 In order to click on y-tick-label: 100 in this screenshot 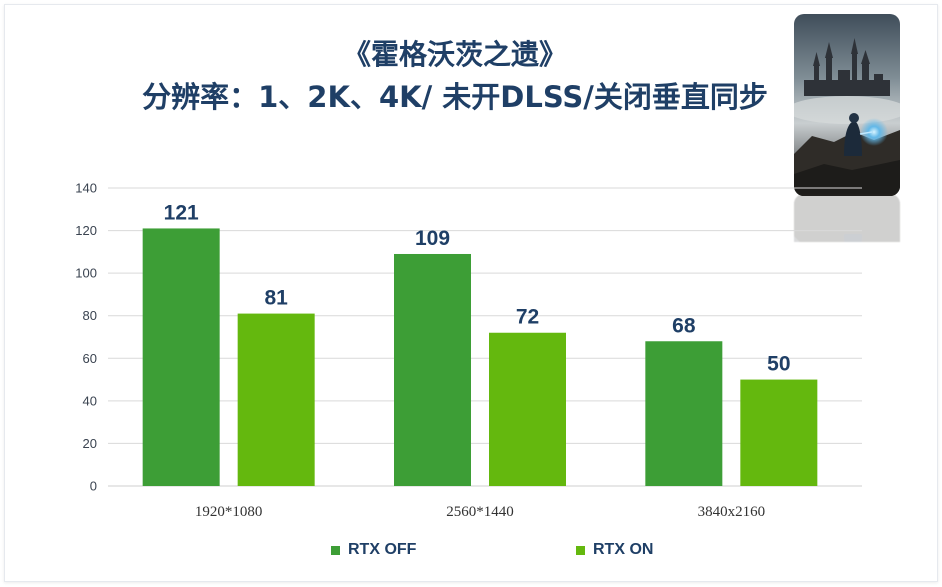, I will do `click(86, 273)`.